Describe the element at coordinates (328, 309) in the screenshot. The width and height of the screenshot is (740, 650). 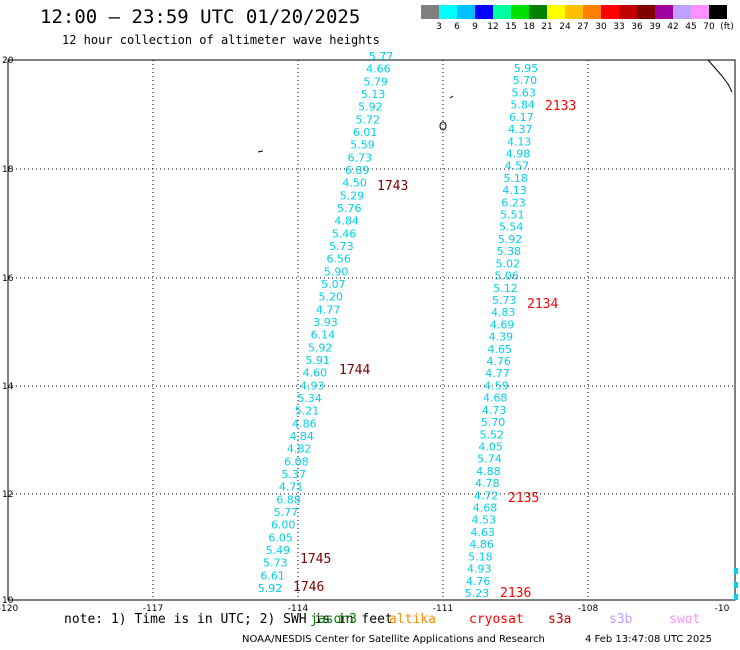
I see `wave-height-value: 4.77` at that location.